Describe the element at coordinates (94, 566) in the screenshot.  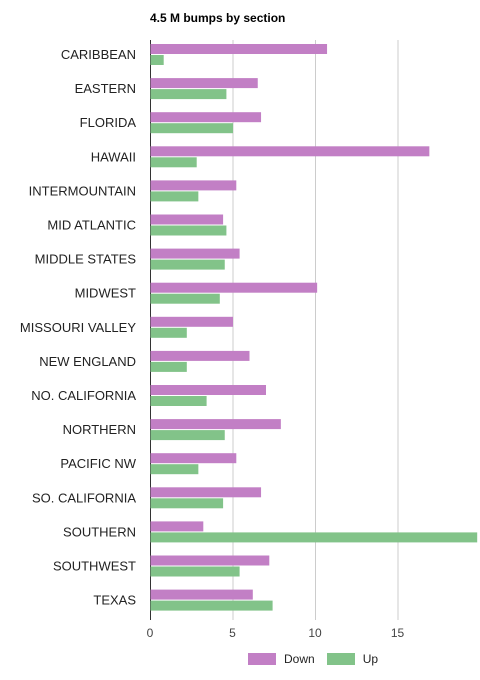
I see `category-label: SOUTHWEST` at that location.